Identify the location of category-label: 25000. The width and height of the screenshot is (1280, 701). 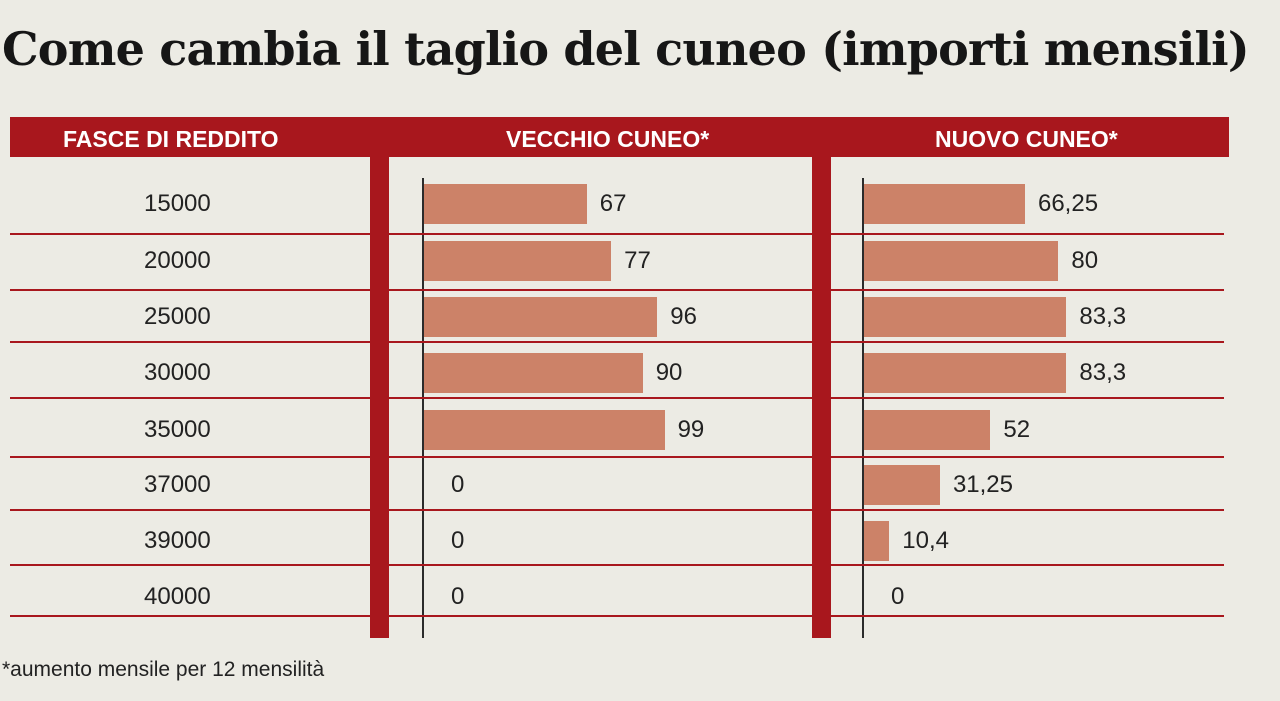
(177, 316).